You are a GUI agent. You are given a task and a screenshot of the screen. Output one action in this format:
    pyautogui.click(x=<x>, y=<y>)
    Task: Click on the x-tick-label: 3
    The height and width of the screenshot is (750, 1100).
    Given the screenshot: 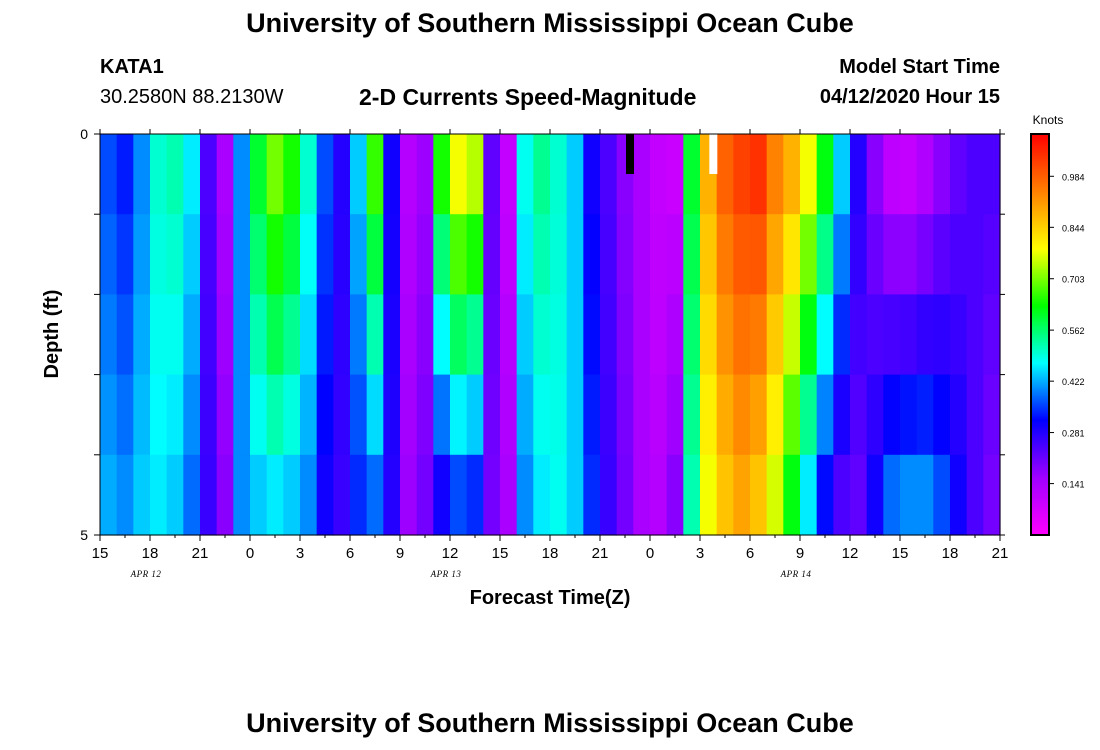 What is the action you would take?
    pyautogui.click(x=700, y=553)
    